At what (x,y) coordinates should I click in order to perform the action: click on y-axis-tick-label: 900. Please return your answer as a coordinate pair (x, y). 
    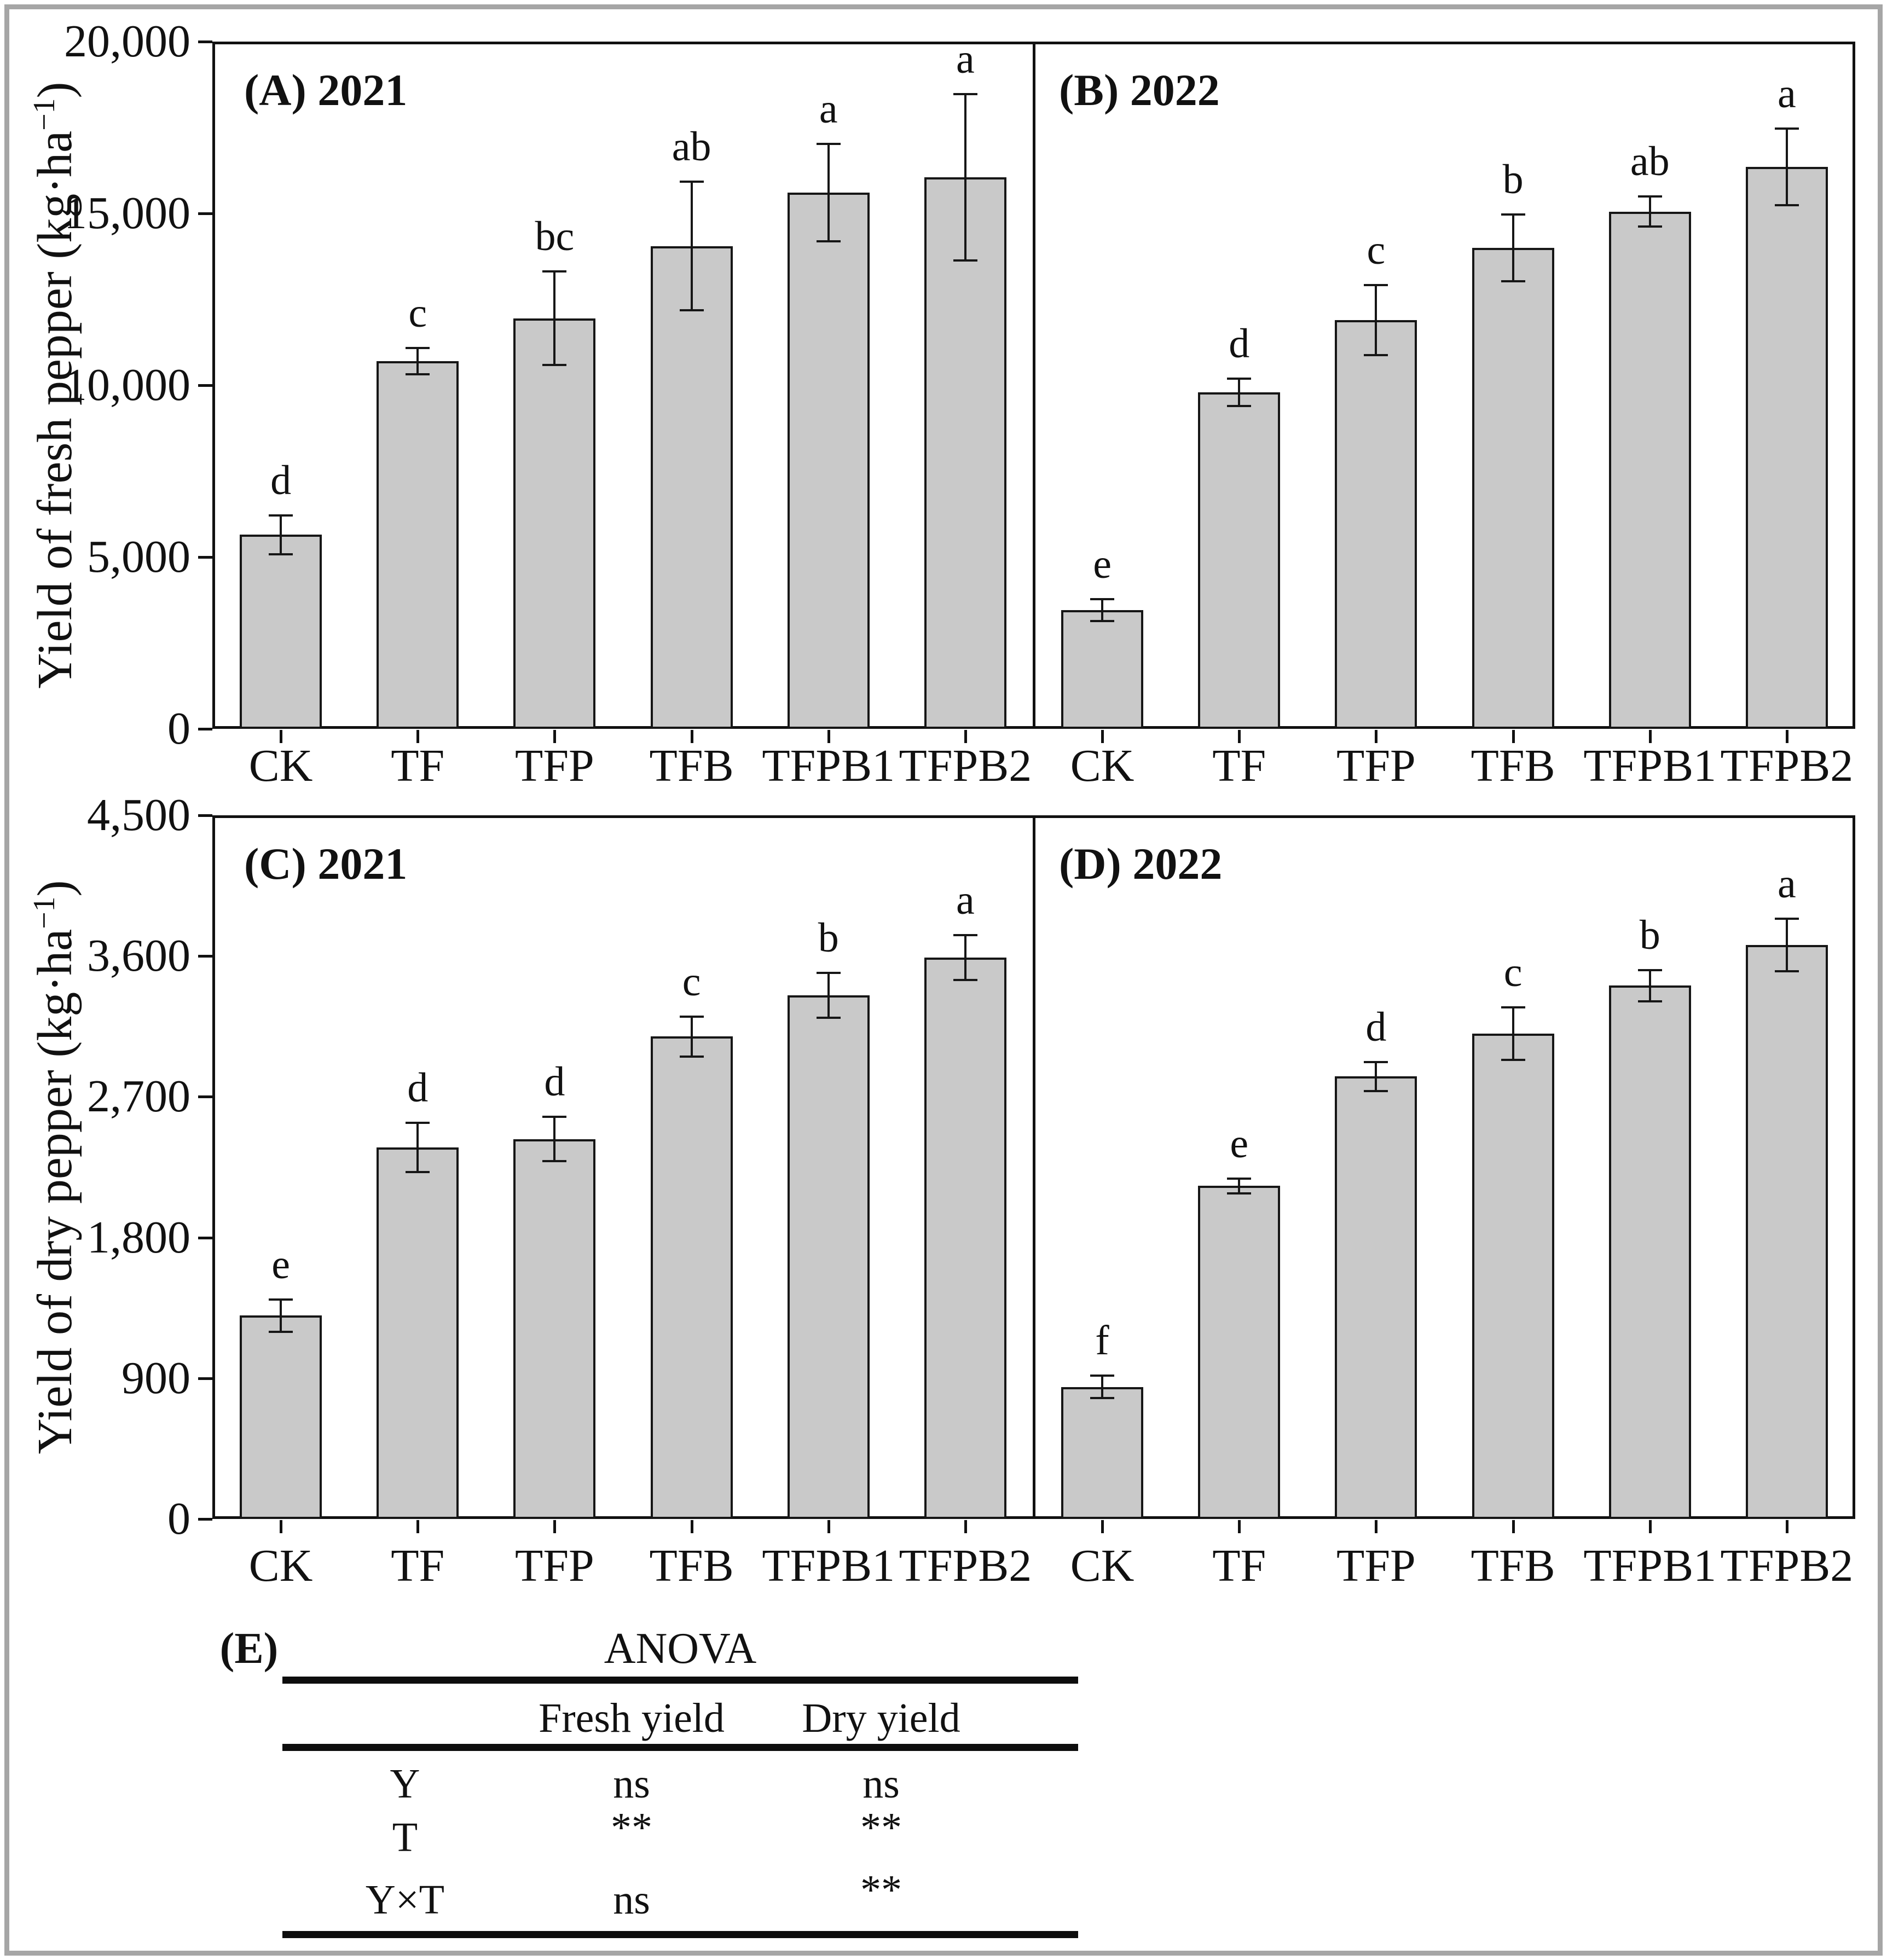
    Looking at the image, I should click on (155, 1378).